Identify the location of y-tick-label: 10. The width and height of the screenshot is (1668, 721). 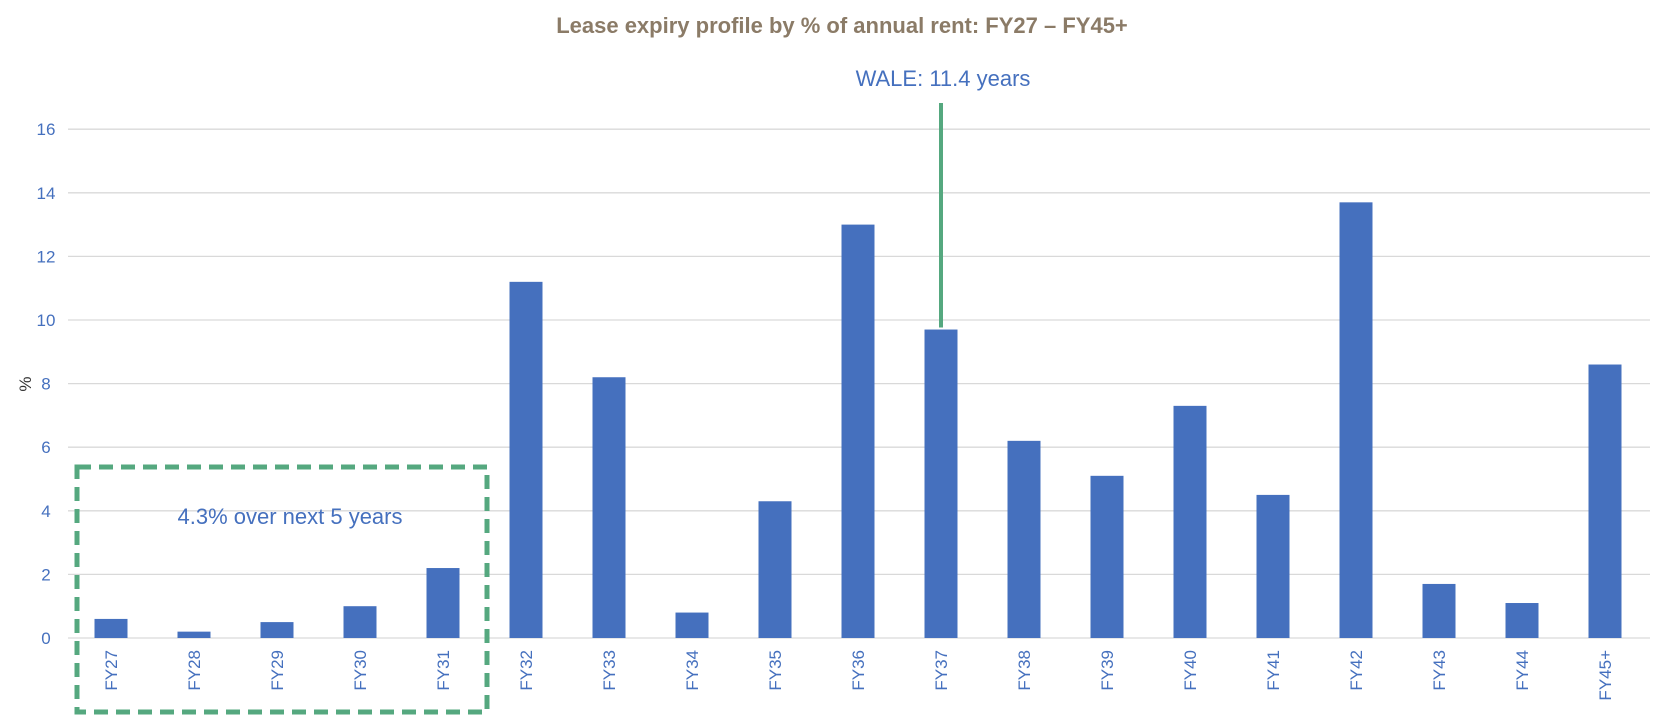
(46, 320).